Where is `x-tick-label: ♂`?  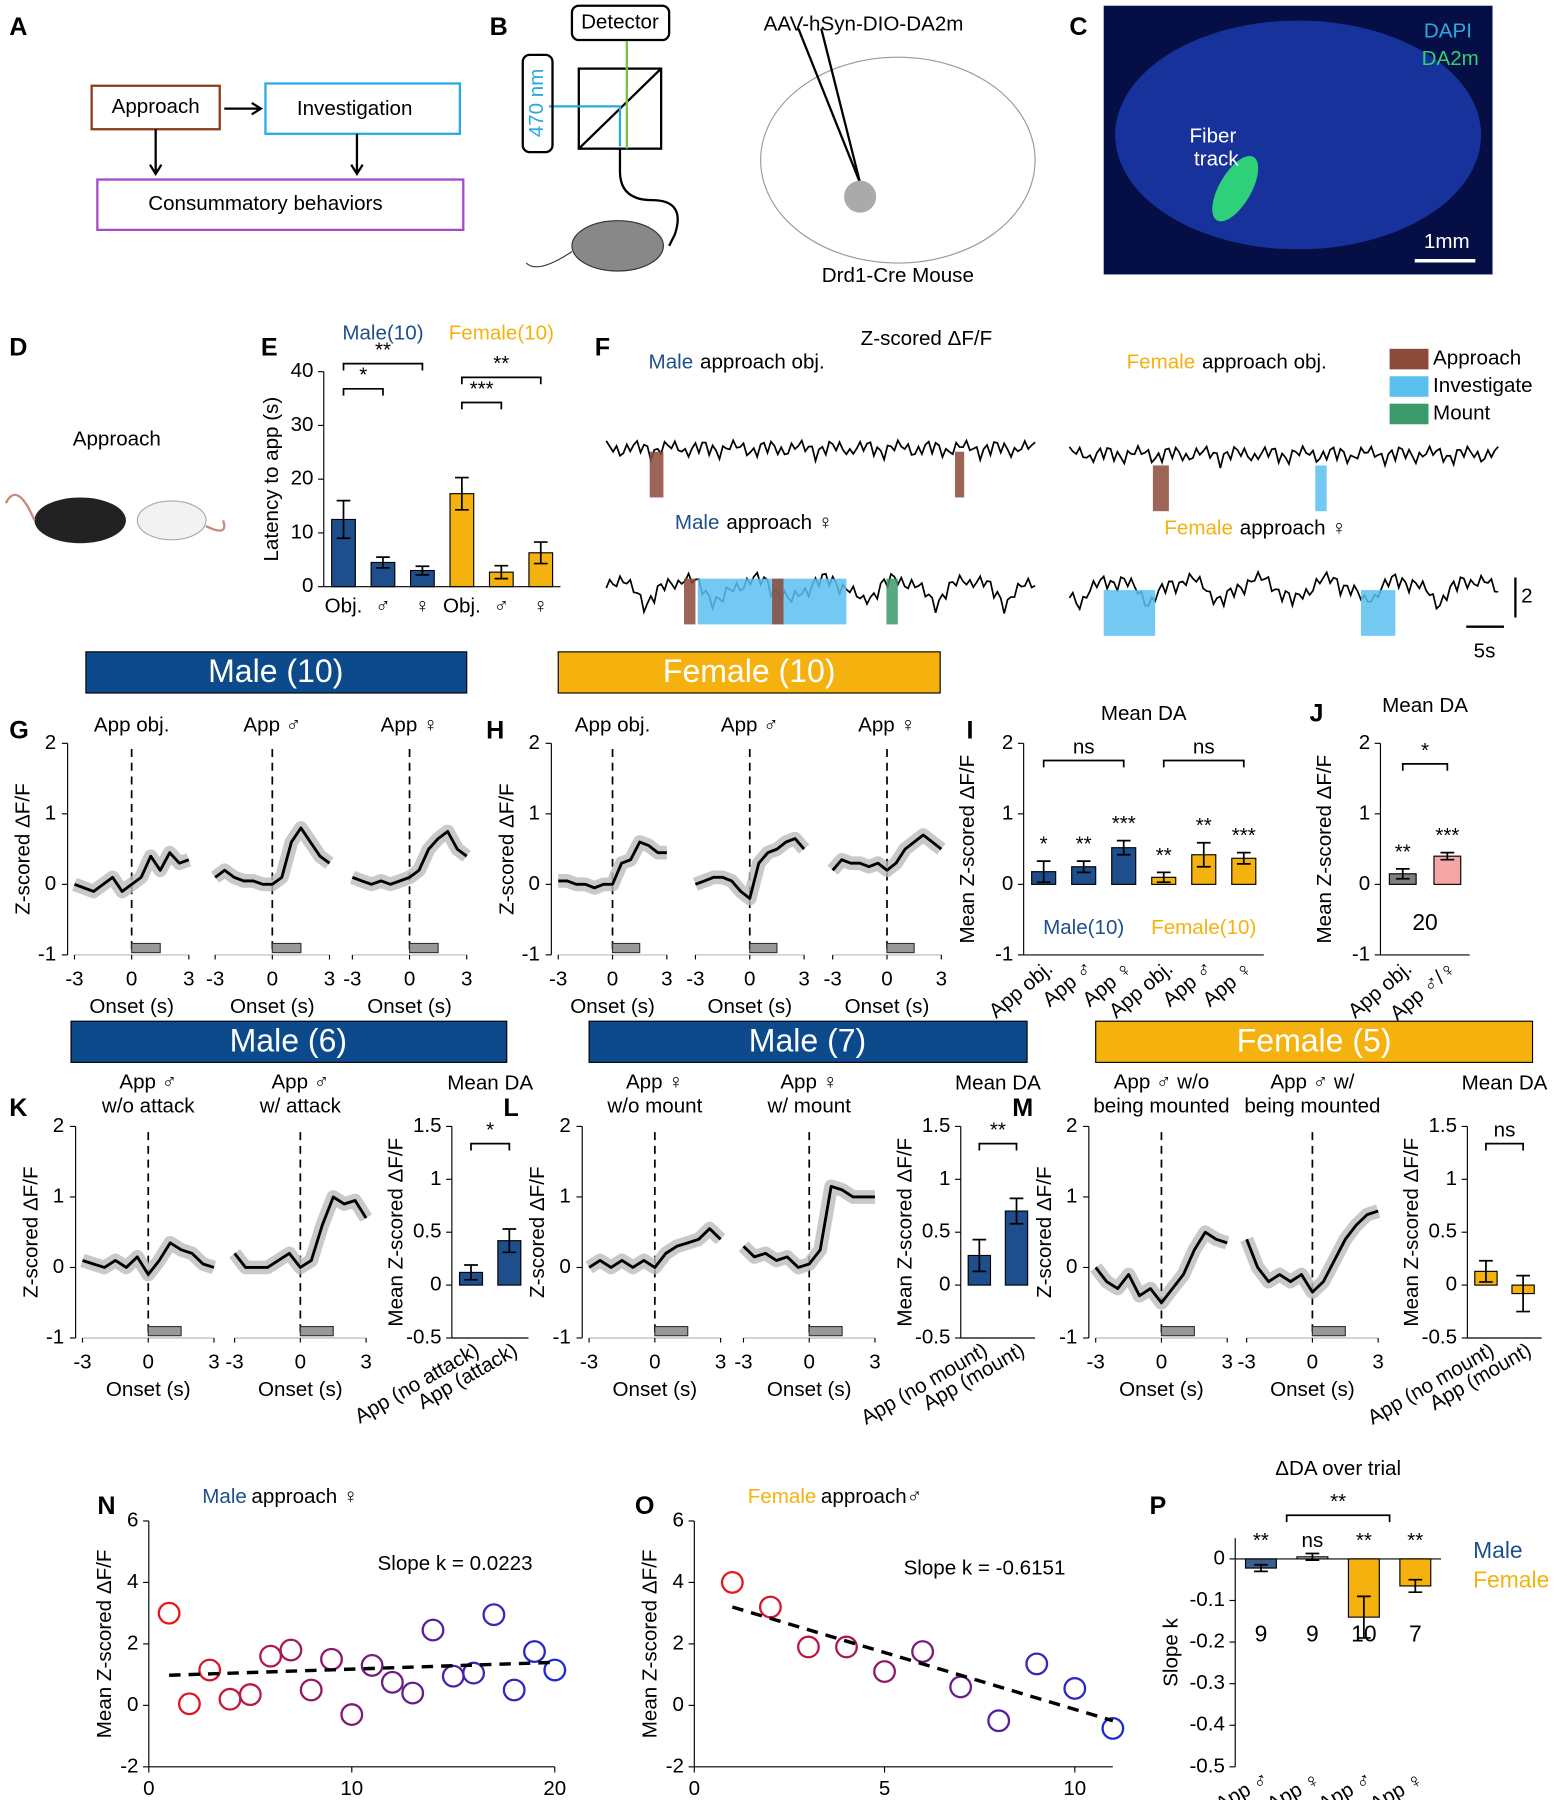
x-tick-label: ♂ is located at coordinates (382, 606).